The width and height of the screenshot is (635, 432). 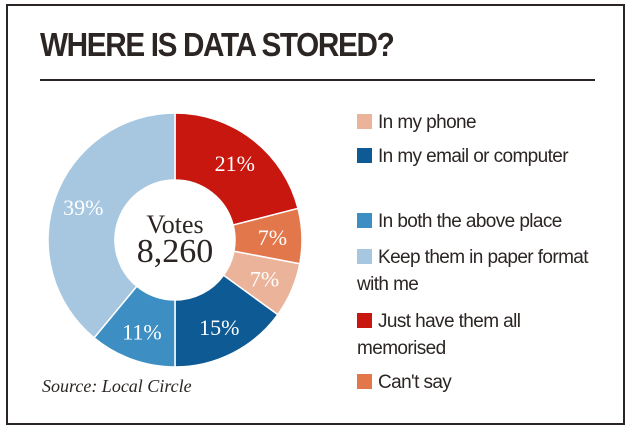 I want to click on legend-item: Keep them in paper format with me, so click(x=477, y=271).